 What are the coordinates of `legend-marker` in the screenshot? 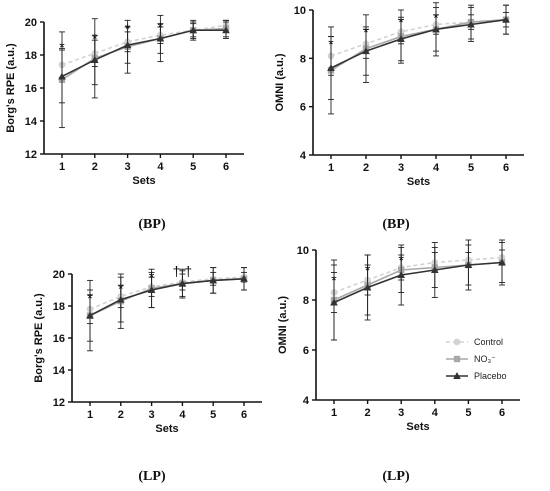 It's located at (457, 342).